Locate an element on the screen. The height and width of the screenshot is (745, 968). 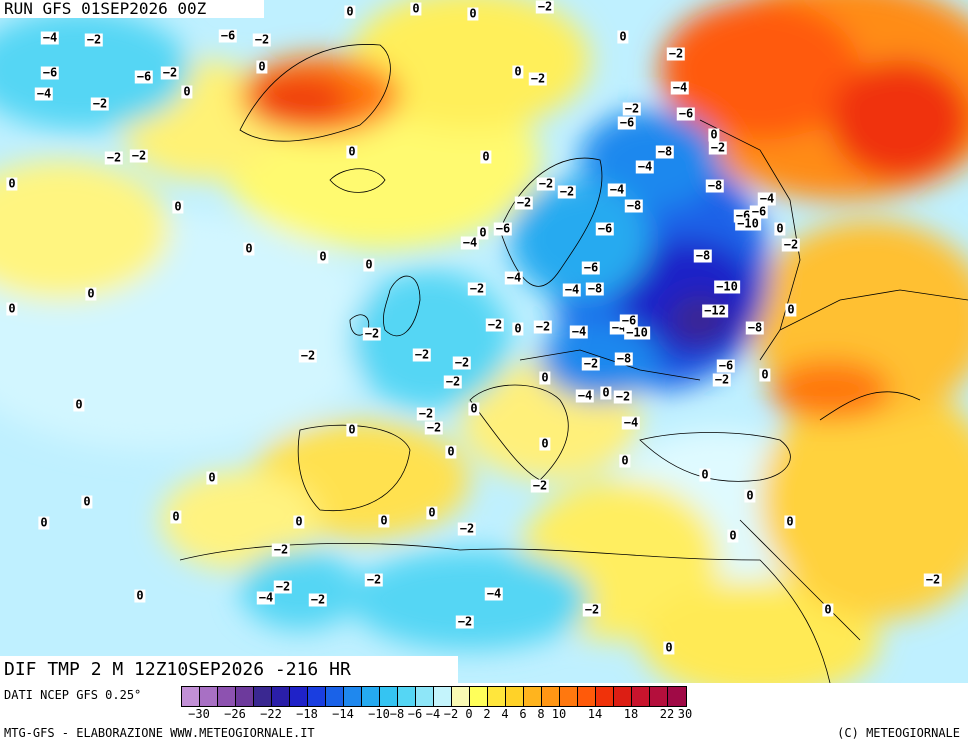
legend-tick-label: 4 is located at coordinates (505, 714).